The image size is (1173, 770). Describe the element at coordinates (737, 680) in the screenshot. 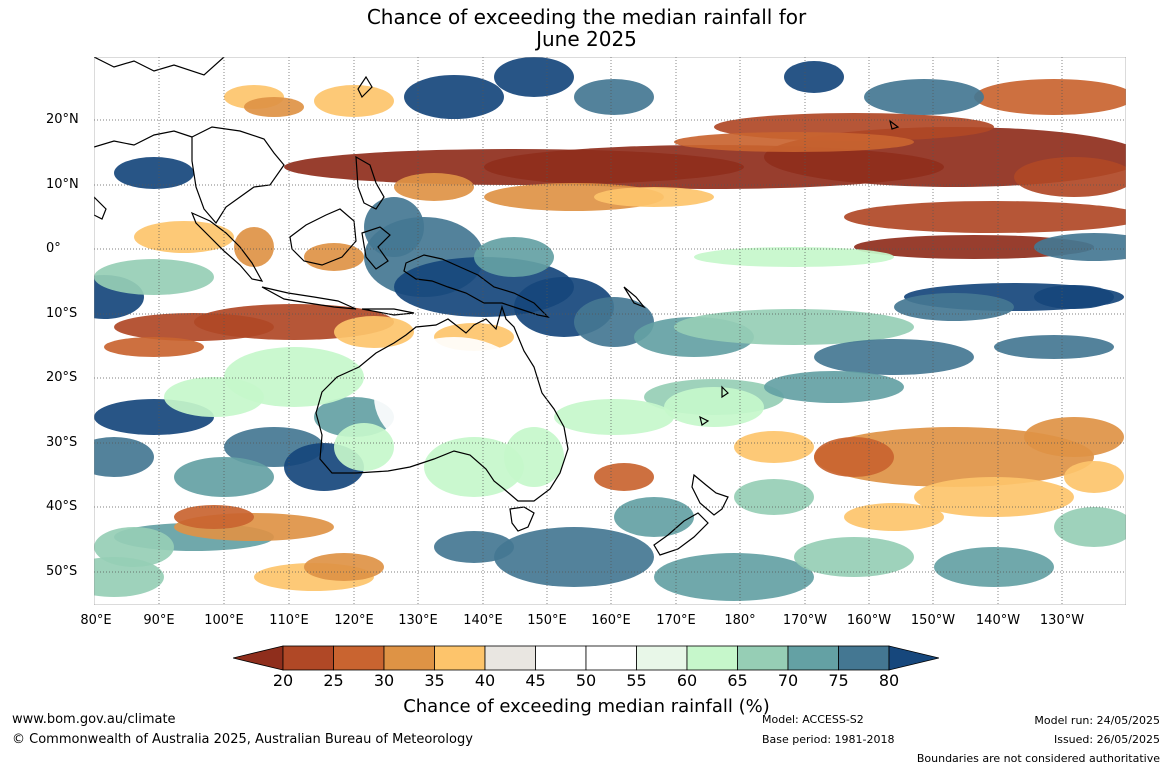

I see `colorbar-tick-label: 65` at that location.